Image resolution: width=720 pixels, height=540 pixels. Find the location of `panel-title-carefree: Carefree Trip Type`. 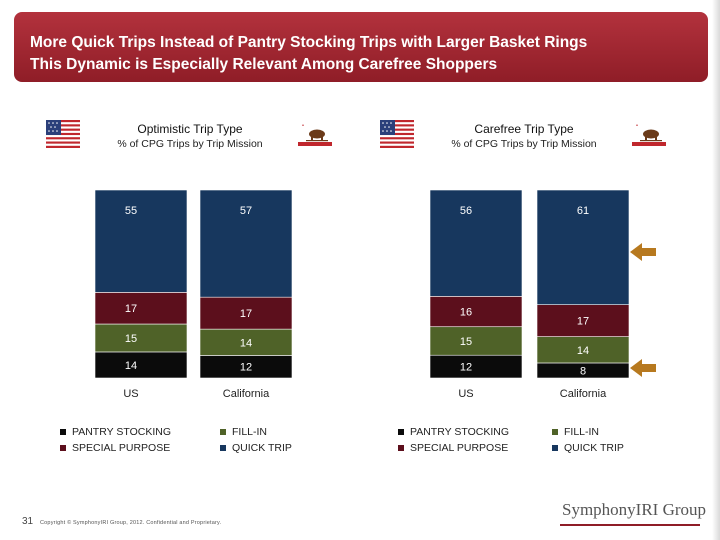

panel-title-carefree: Carefree Trip Type is located at coordinates (524, 129).